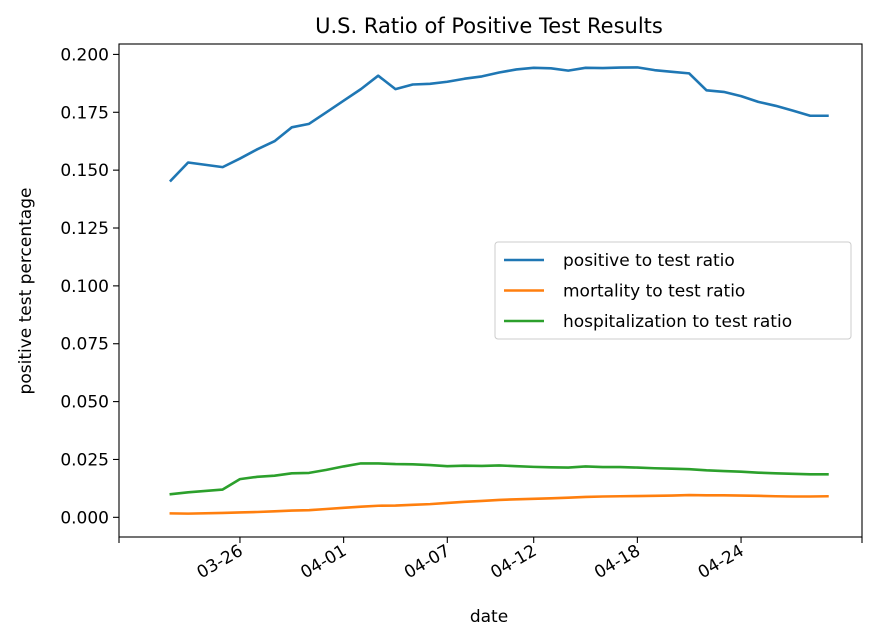 The width and height of the screenshot is (876, 641). What do you see at coordinates (84, 345) in the screenshot?
I see `y-tick-label: 0.075` at bounding box center [84, 345].